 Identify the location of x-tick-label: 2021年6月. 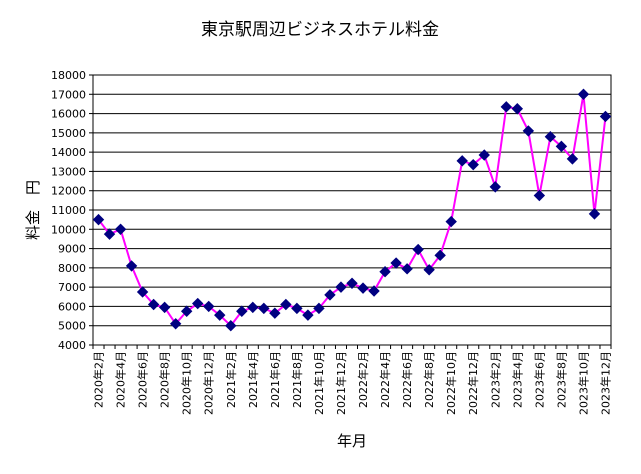
(275, 379).